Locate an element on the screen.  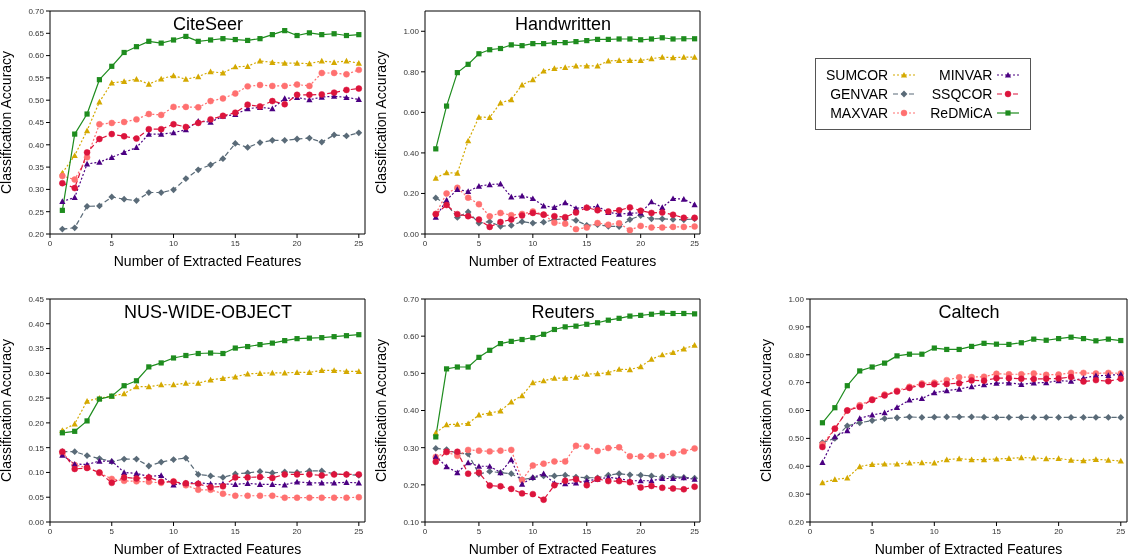
y-tick-label: 0.55 is located at coordinates (36, 78).